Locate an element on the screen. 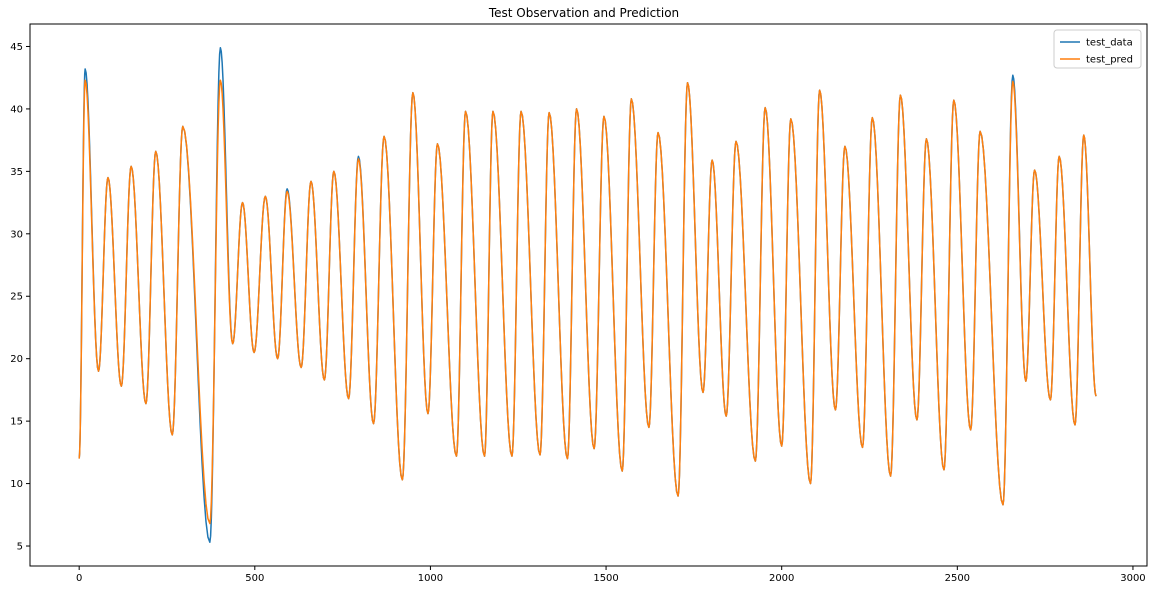  y-tick-label: 35 is located at coordinates (16, 172).